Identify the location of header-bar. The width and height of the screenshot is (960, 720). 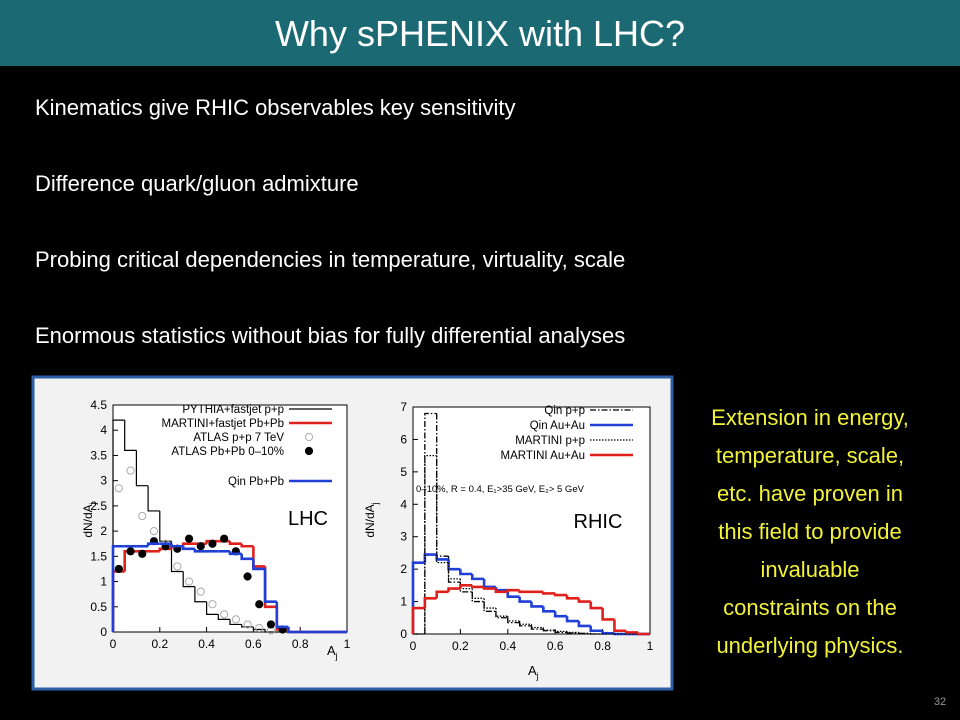
(480, 33).